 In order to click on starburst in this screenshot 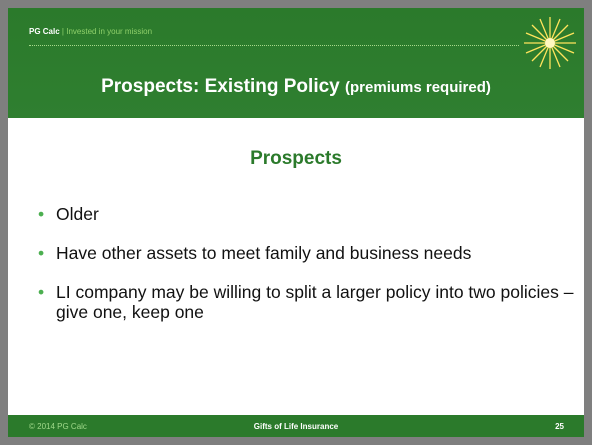, I will do `click(550, 43)`.